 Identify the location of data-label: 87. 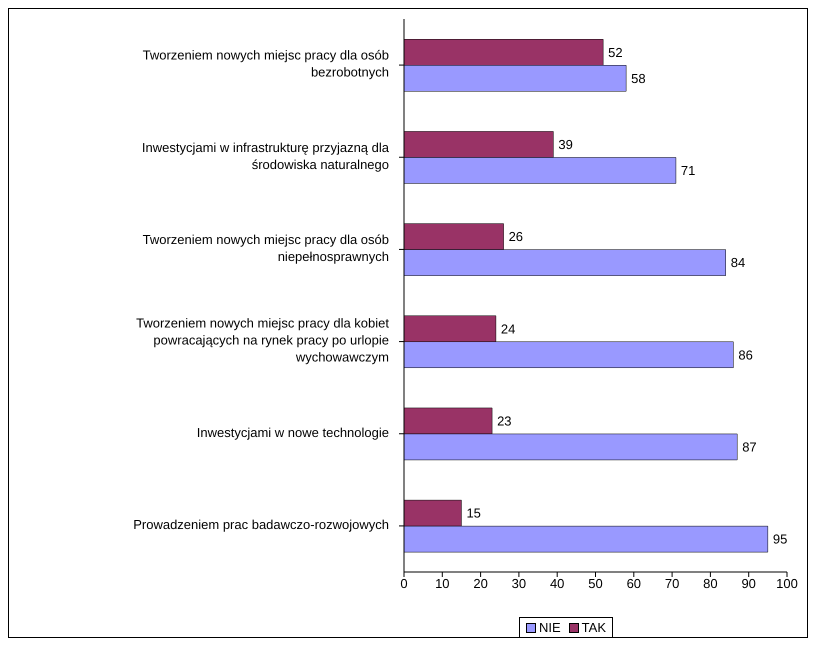
(749, 447).